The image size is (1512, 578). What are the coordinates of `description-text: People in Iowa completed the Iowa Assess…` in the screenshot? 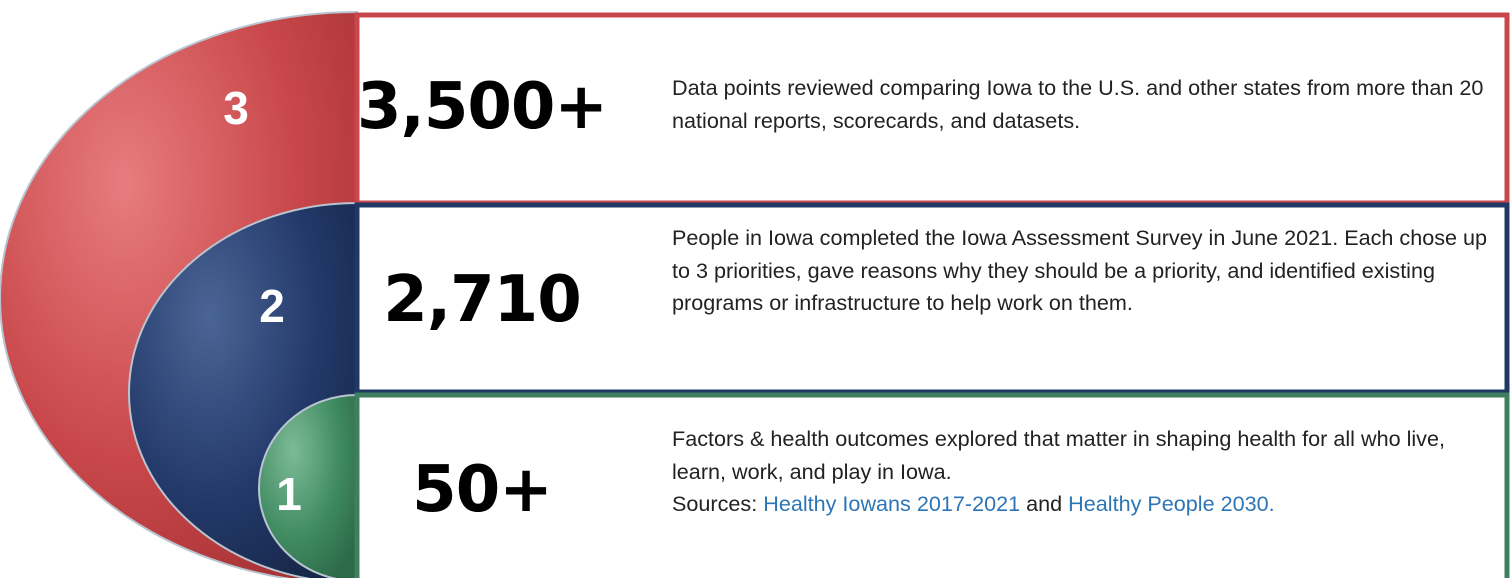 It's located at (1080, 270).